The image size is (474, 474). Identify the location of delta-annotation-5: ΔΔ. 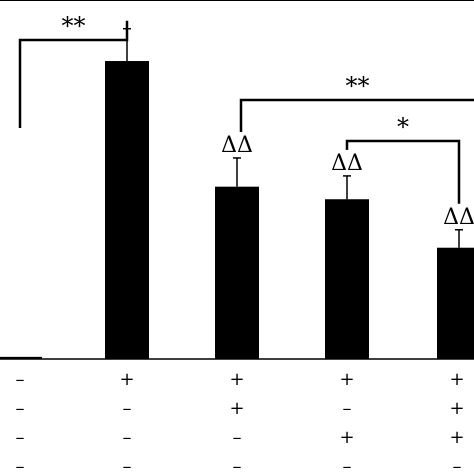
(458, 217).